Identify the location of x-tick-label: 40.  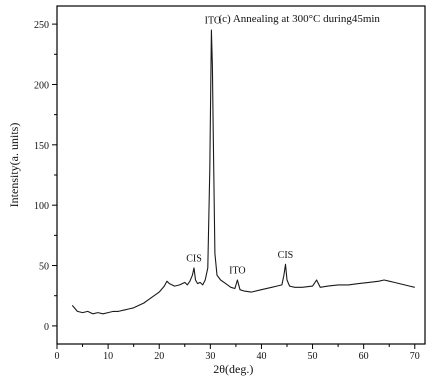
(261, 356).